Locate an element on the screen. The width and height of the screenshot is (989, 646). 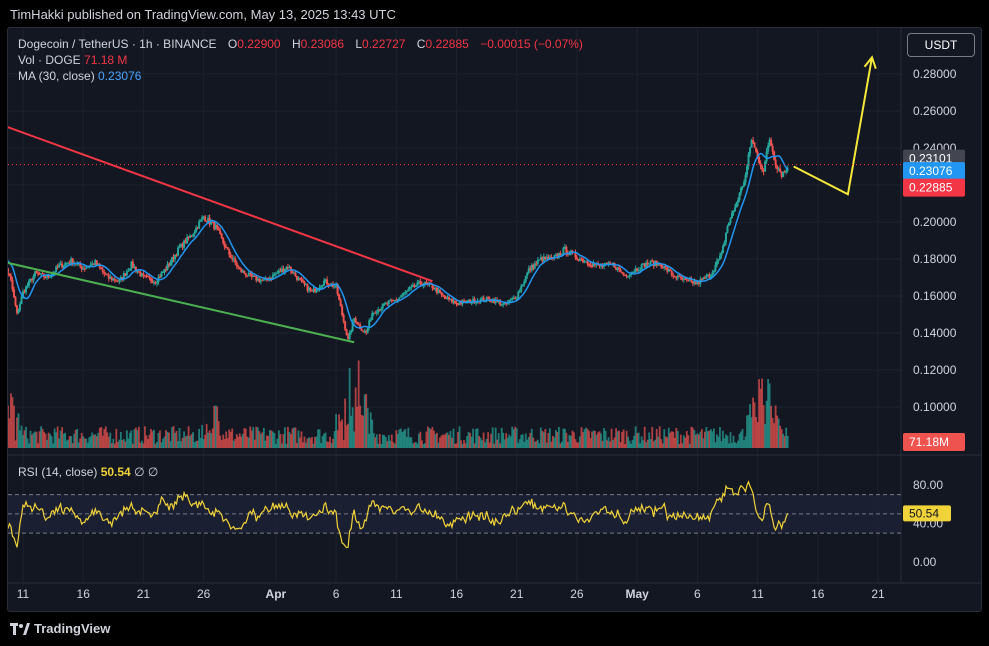
currency-selector: USDT is located at coordinates (941, 45).